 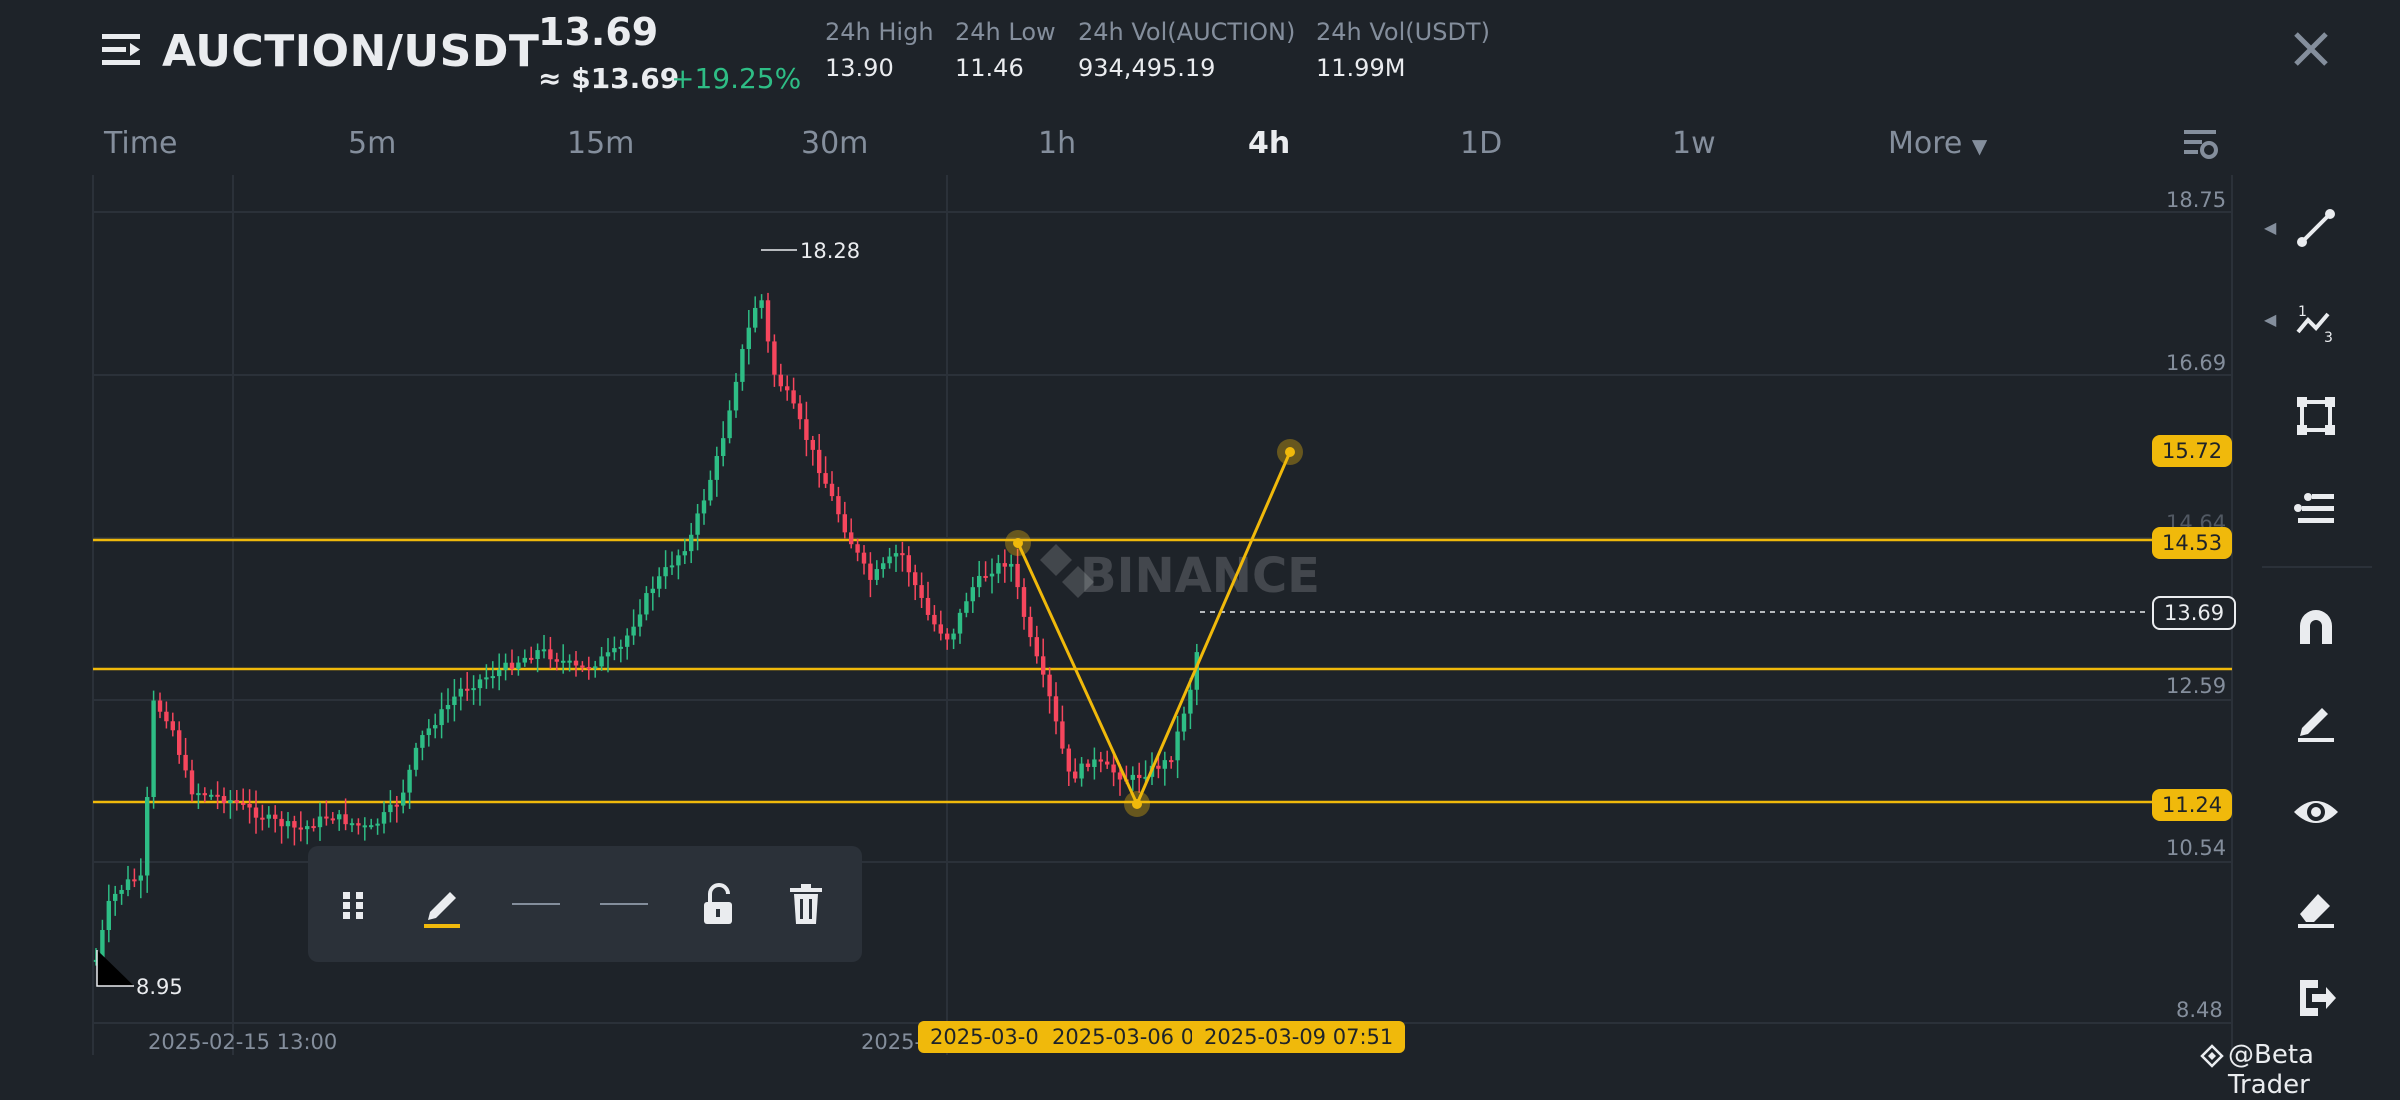 What do you see at coordinates (442, 904) in the screenshot?
I see `pencil-icon` at bounding box center [442, 904].